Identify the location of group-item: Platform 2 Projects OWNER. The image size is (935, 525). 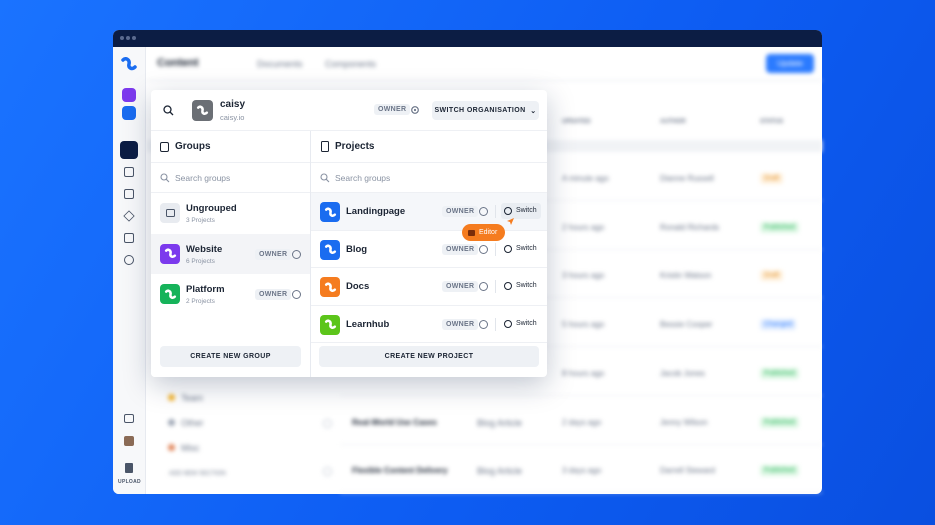
(230, 294).